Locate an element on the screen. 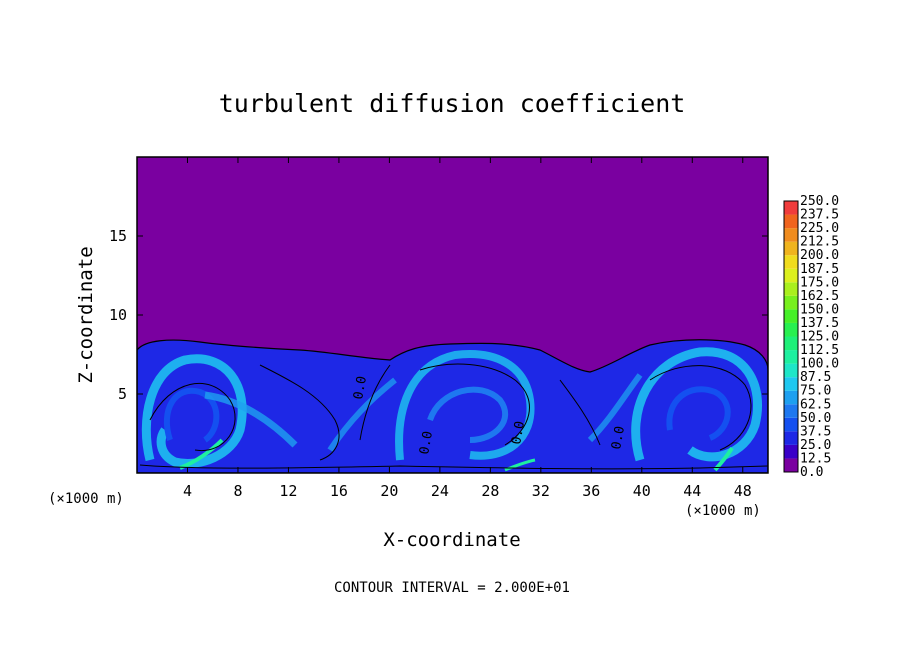  x-tick-label: 40 is located at coordinates (642, 491).